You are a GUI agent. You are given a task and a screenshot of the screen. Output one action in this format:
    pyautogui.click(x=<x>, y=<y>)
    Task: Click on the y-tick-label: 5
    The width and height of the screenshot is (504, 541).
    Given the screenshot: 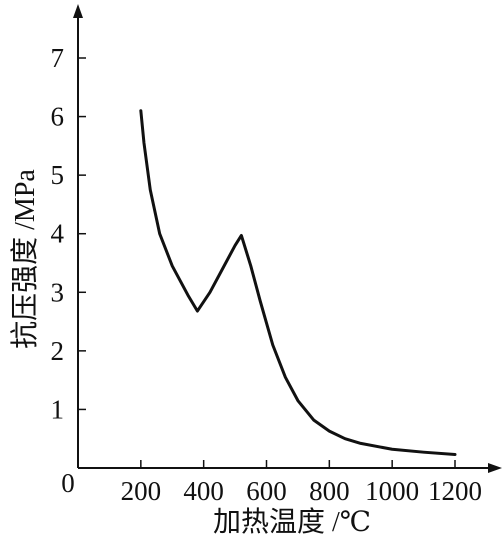 What is the action you would take?
    pyautogui.click(x=58, y=175)
    